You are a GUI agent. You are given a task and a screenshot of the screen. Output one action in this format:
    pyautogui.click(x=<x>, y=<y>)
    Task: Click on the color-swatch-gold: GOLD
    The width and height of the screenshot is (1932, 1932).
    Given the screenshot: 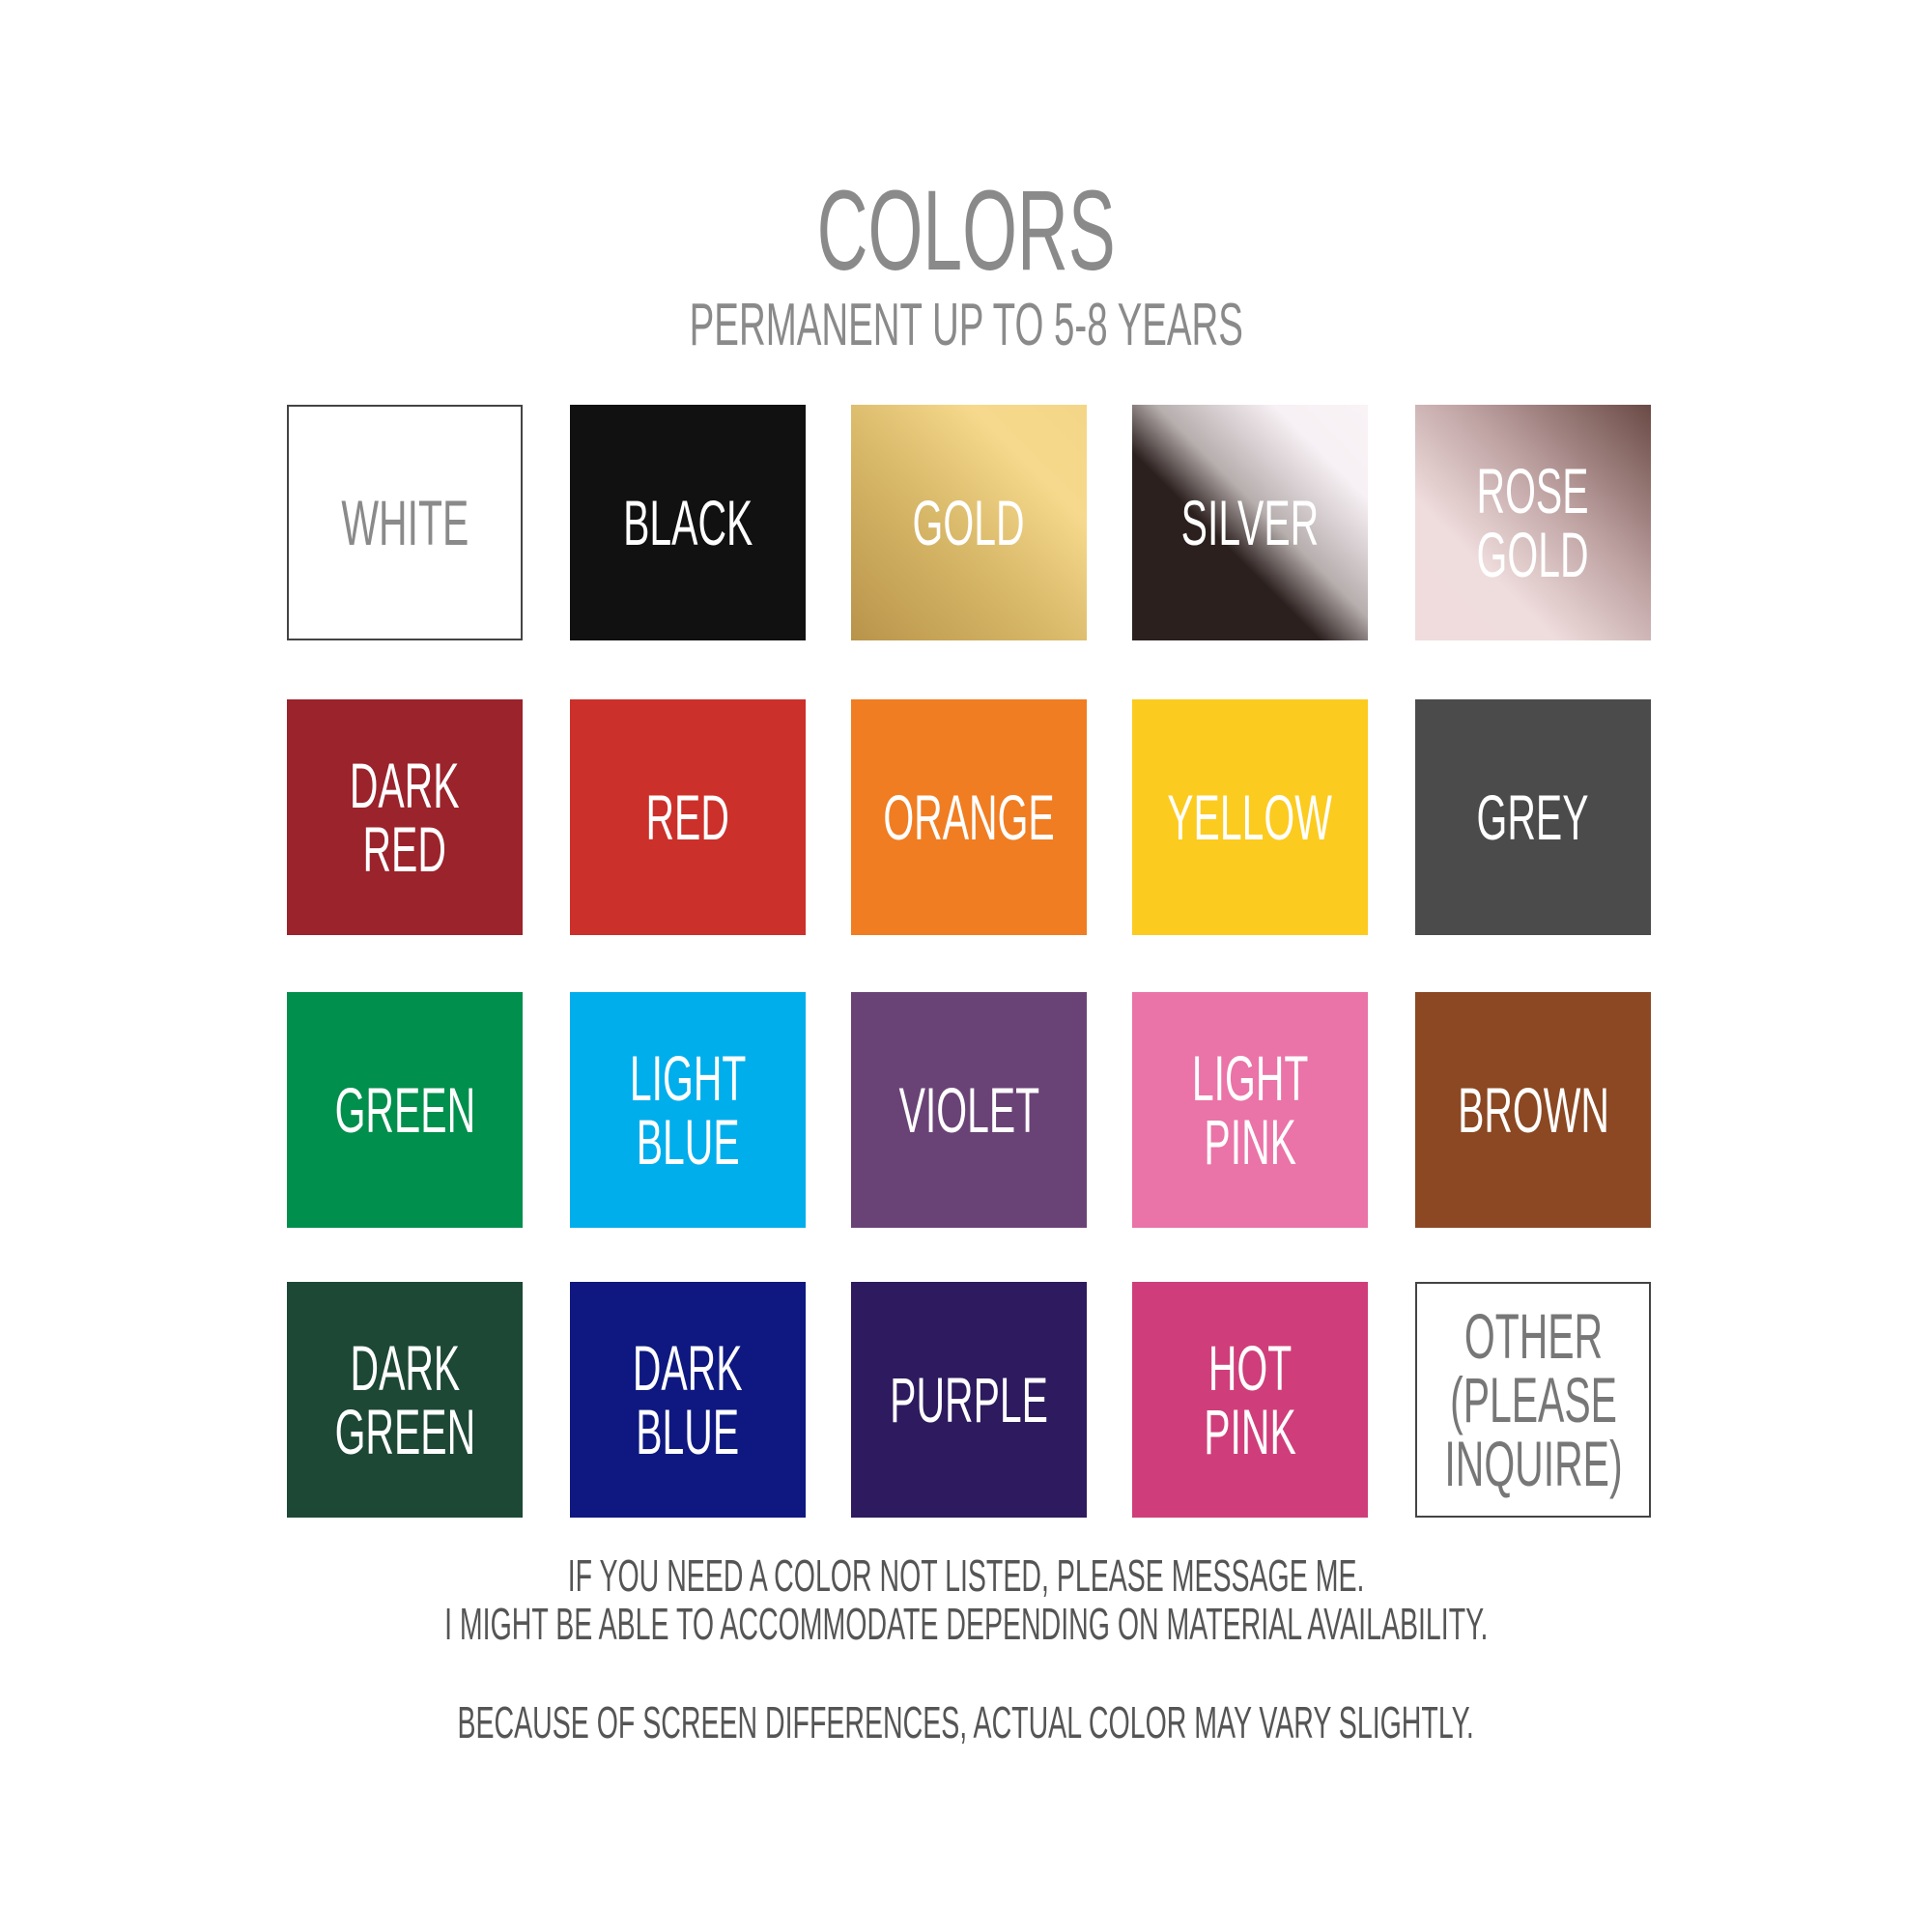 What is the action you would take?
    pyautogui.click(x=969, y=522)
    